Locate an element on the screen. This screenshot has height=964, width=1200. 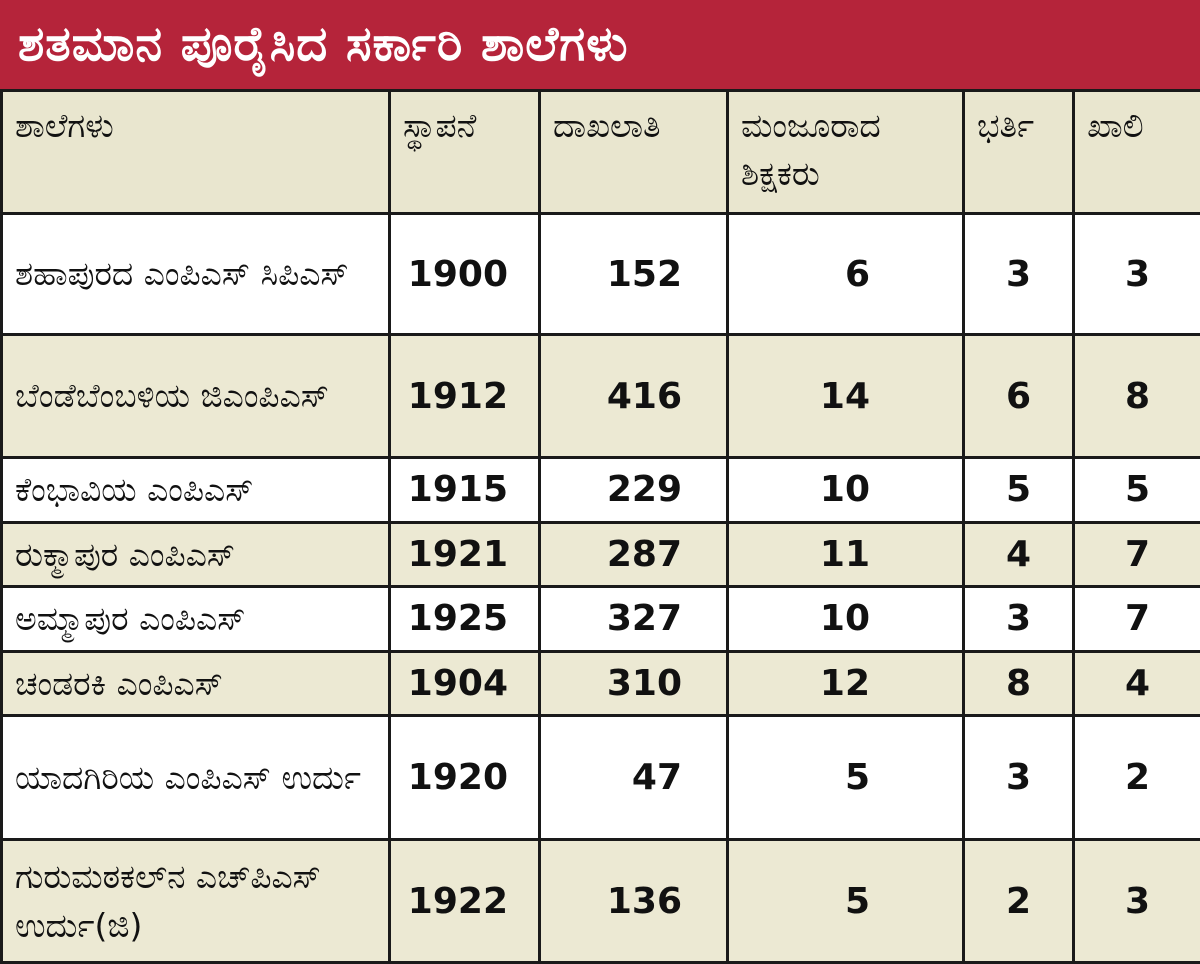
school-name: ಶಹಾಪುರದ ಎಂಪಿಎಸ್ ಸಿಪಿಎಸ್ is located at coordinates (196, 274).